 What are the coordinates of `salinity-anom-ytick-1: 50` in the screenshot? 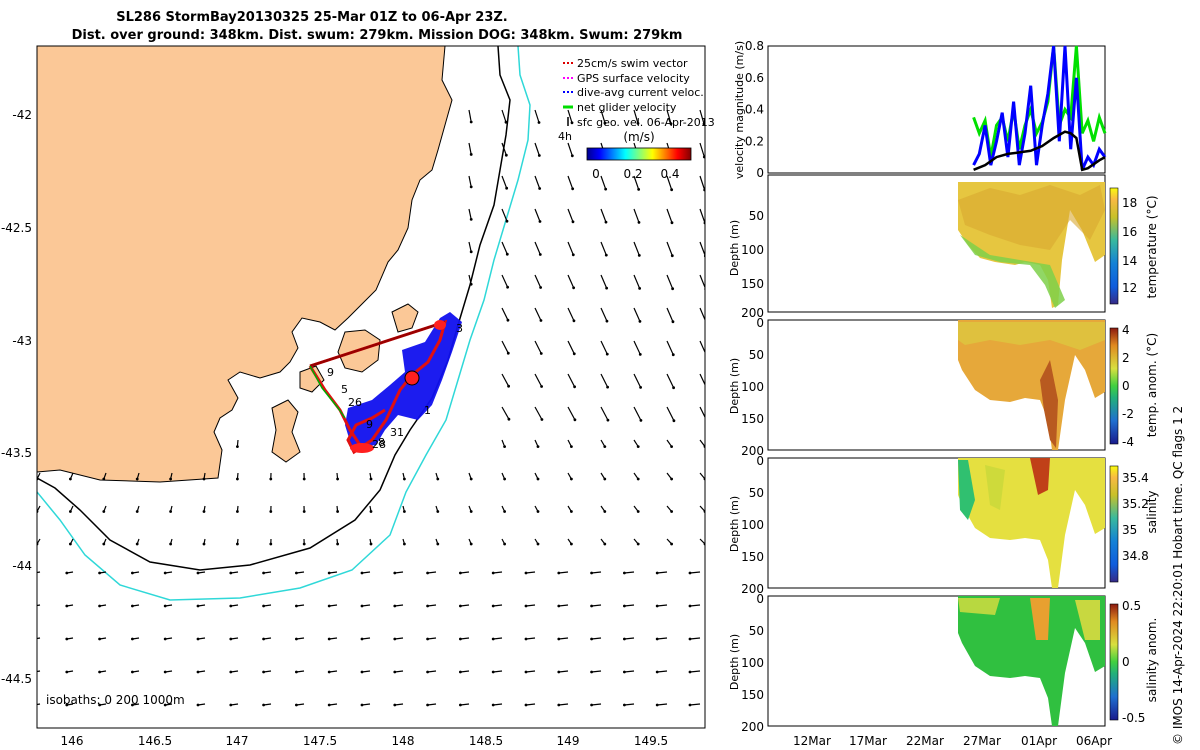 It's located at (756, 631).